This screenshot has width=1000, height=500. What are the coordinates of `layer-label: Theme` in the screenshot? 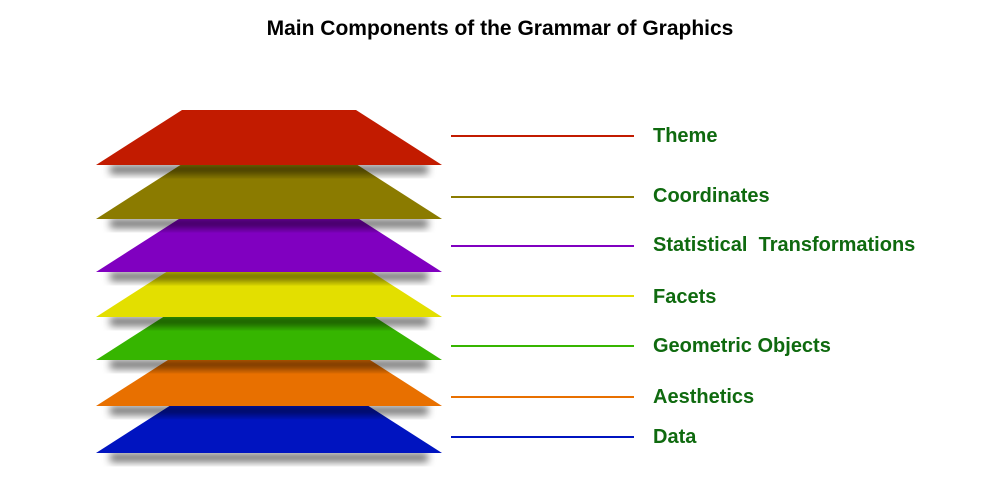 It's located at (685, 136).